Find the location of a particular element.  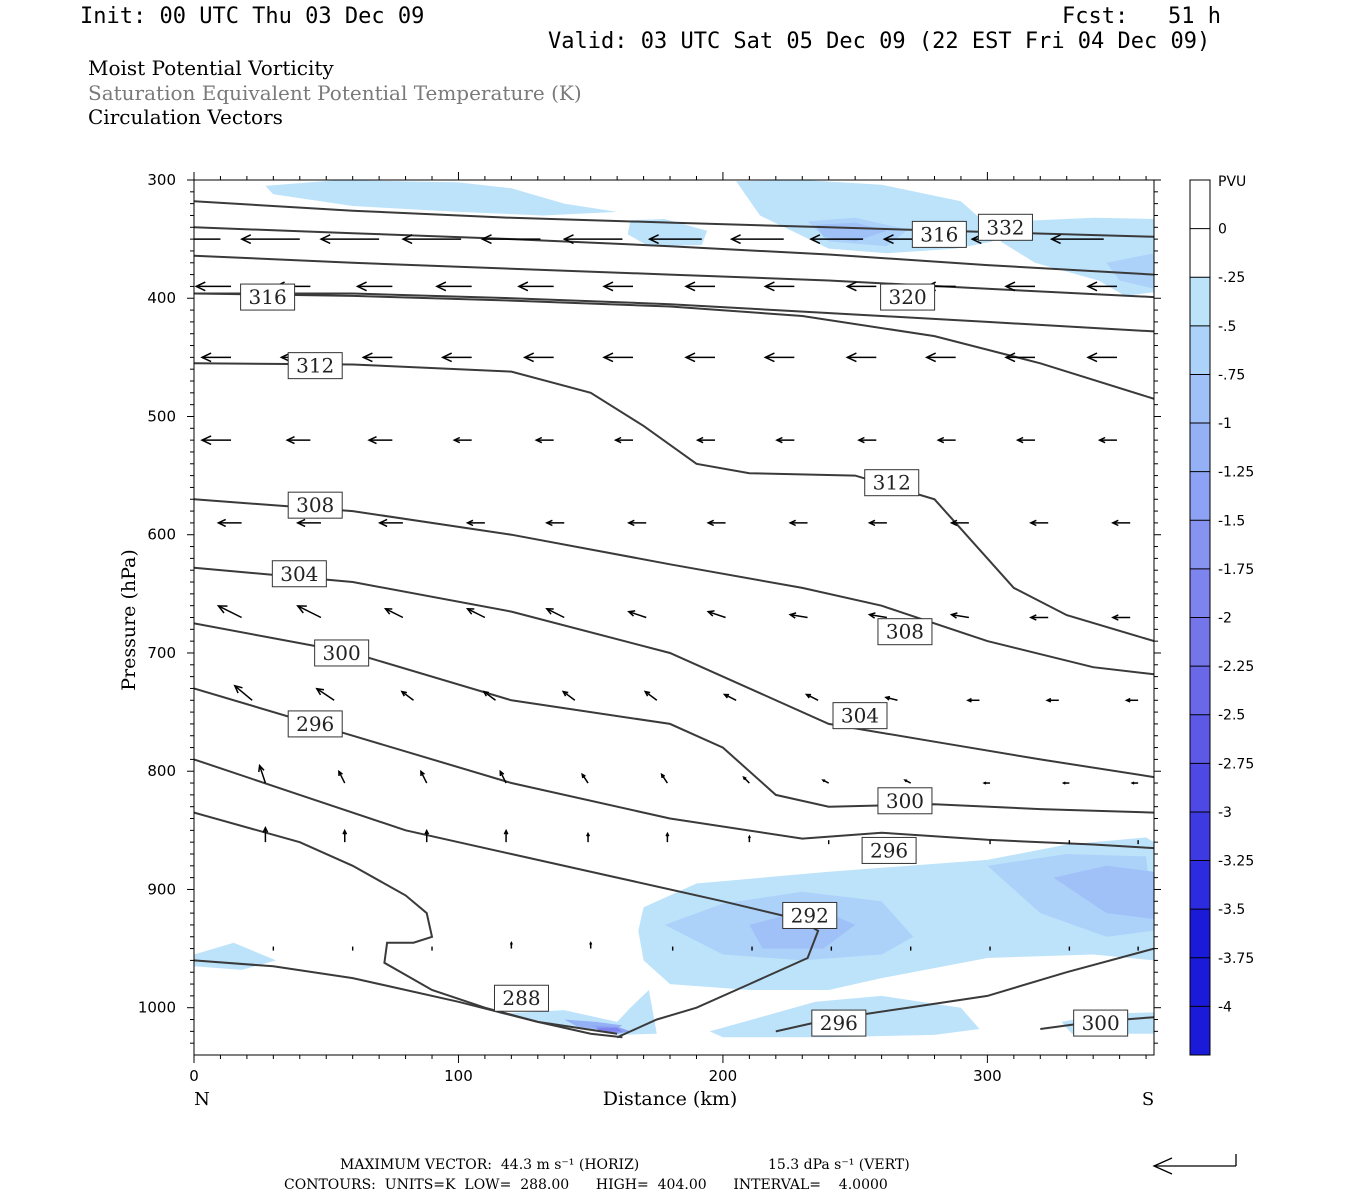

title-mpv: Moist Potential Vorticity is located at coordinates (211, 68).